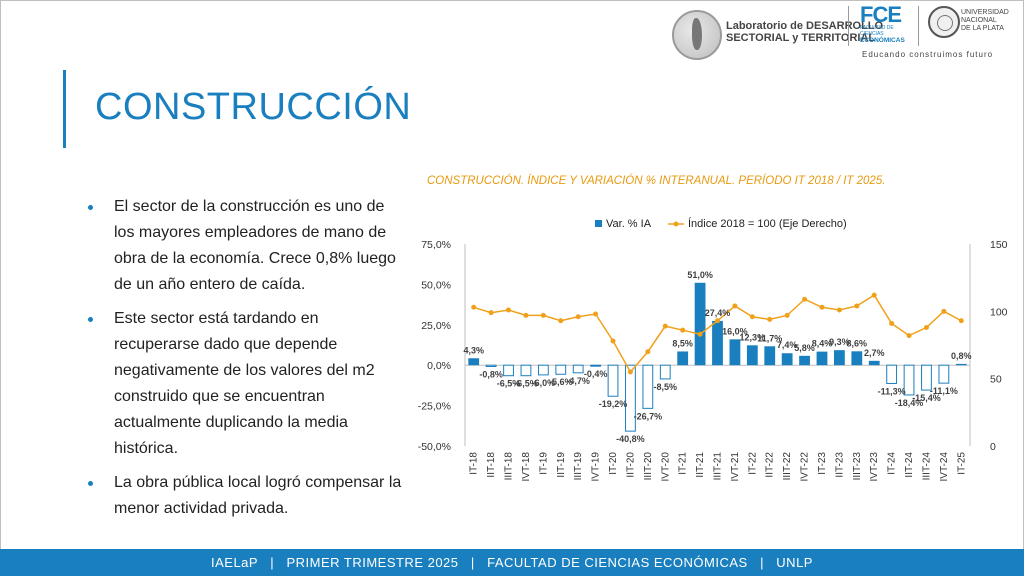 The image size is (1024, 576). What do you see at coordinates (805, 467) in the screenshot?
I see `x-tick-label: IVT-22` at bounding box center [805, 467].